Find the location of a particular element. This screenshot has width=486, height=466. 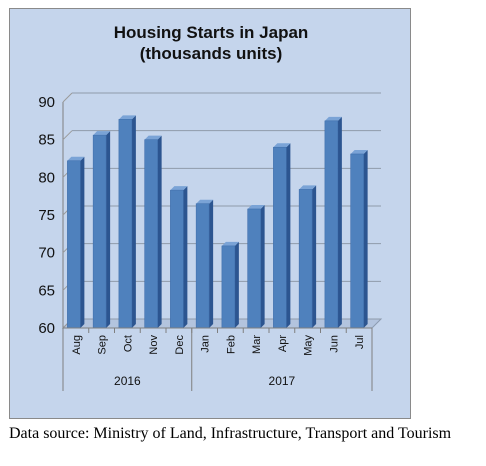

y-tick-label: 70 is located at coordinates (46, 253).